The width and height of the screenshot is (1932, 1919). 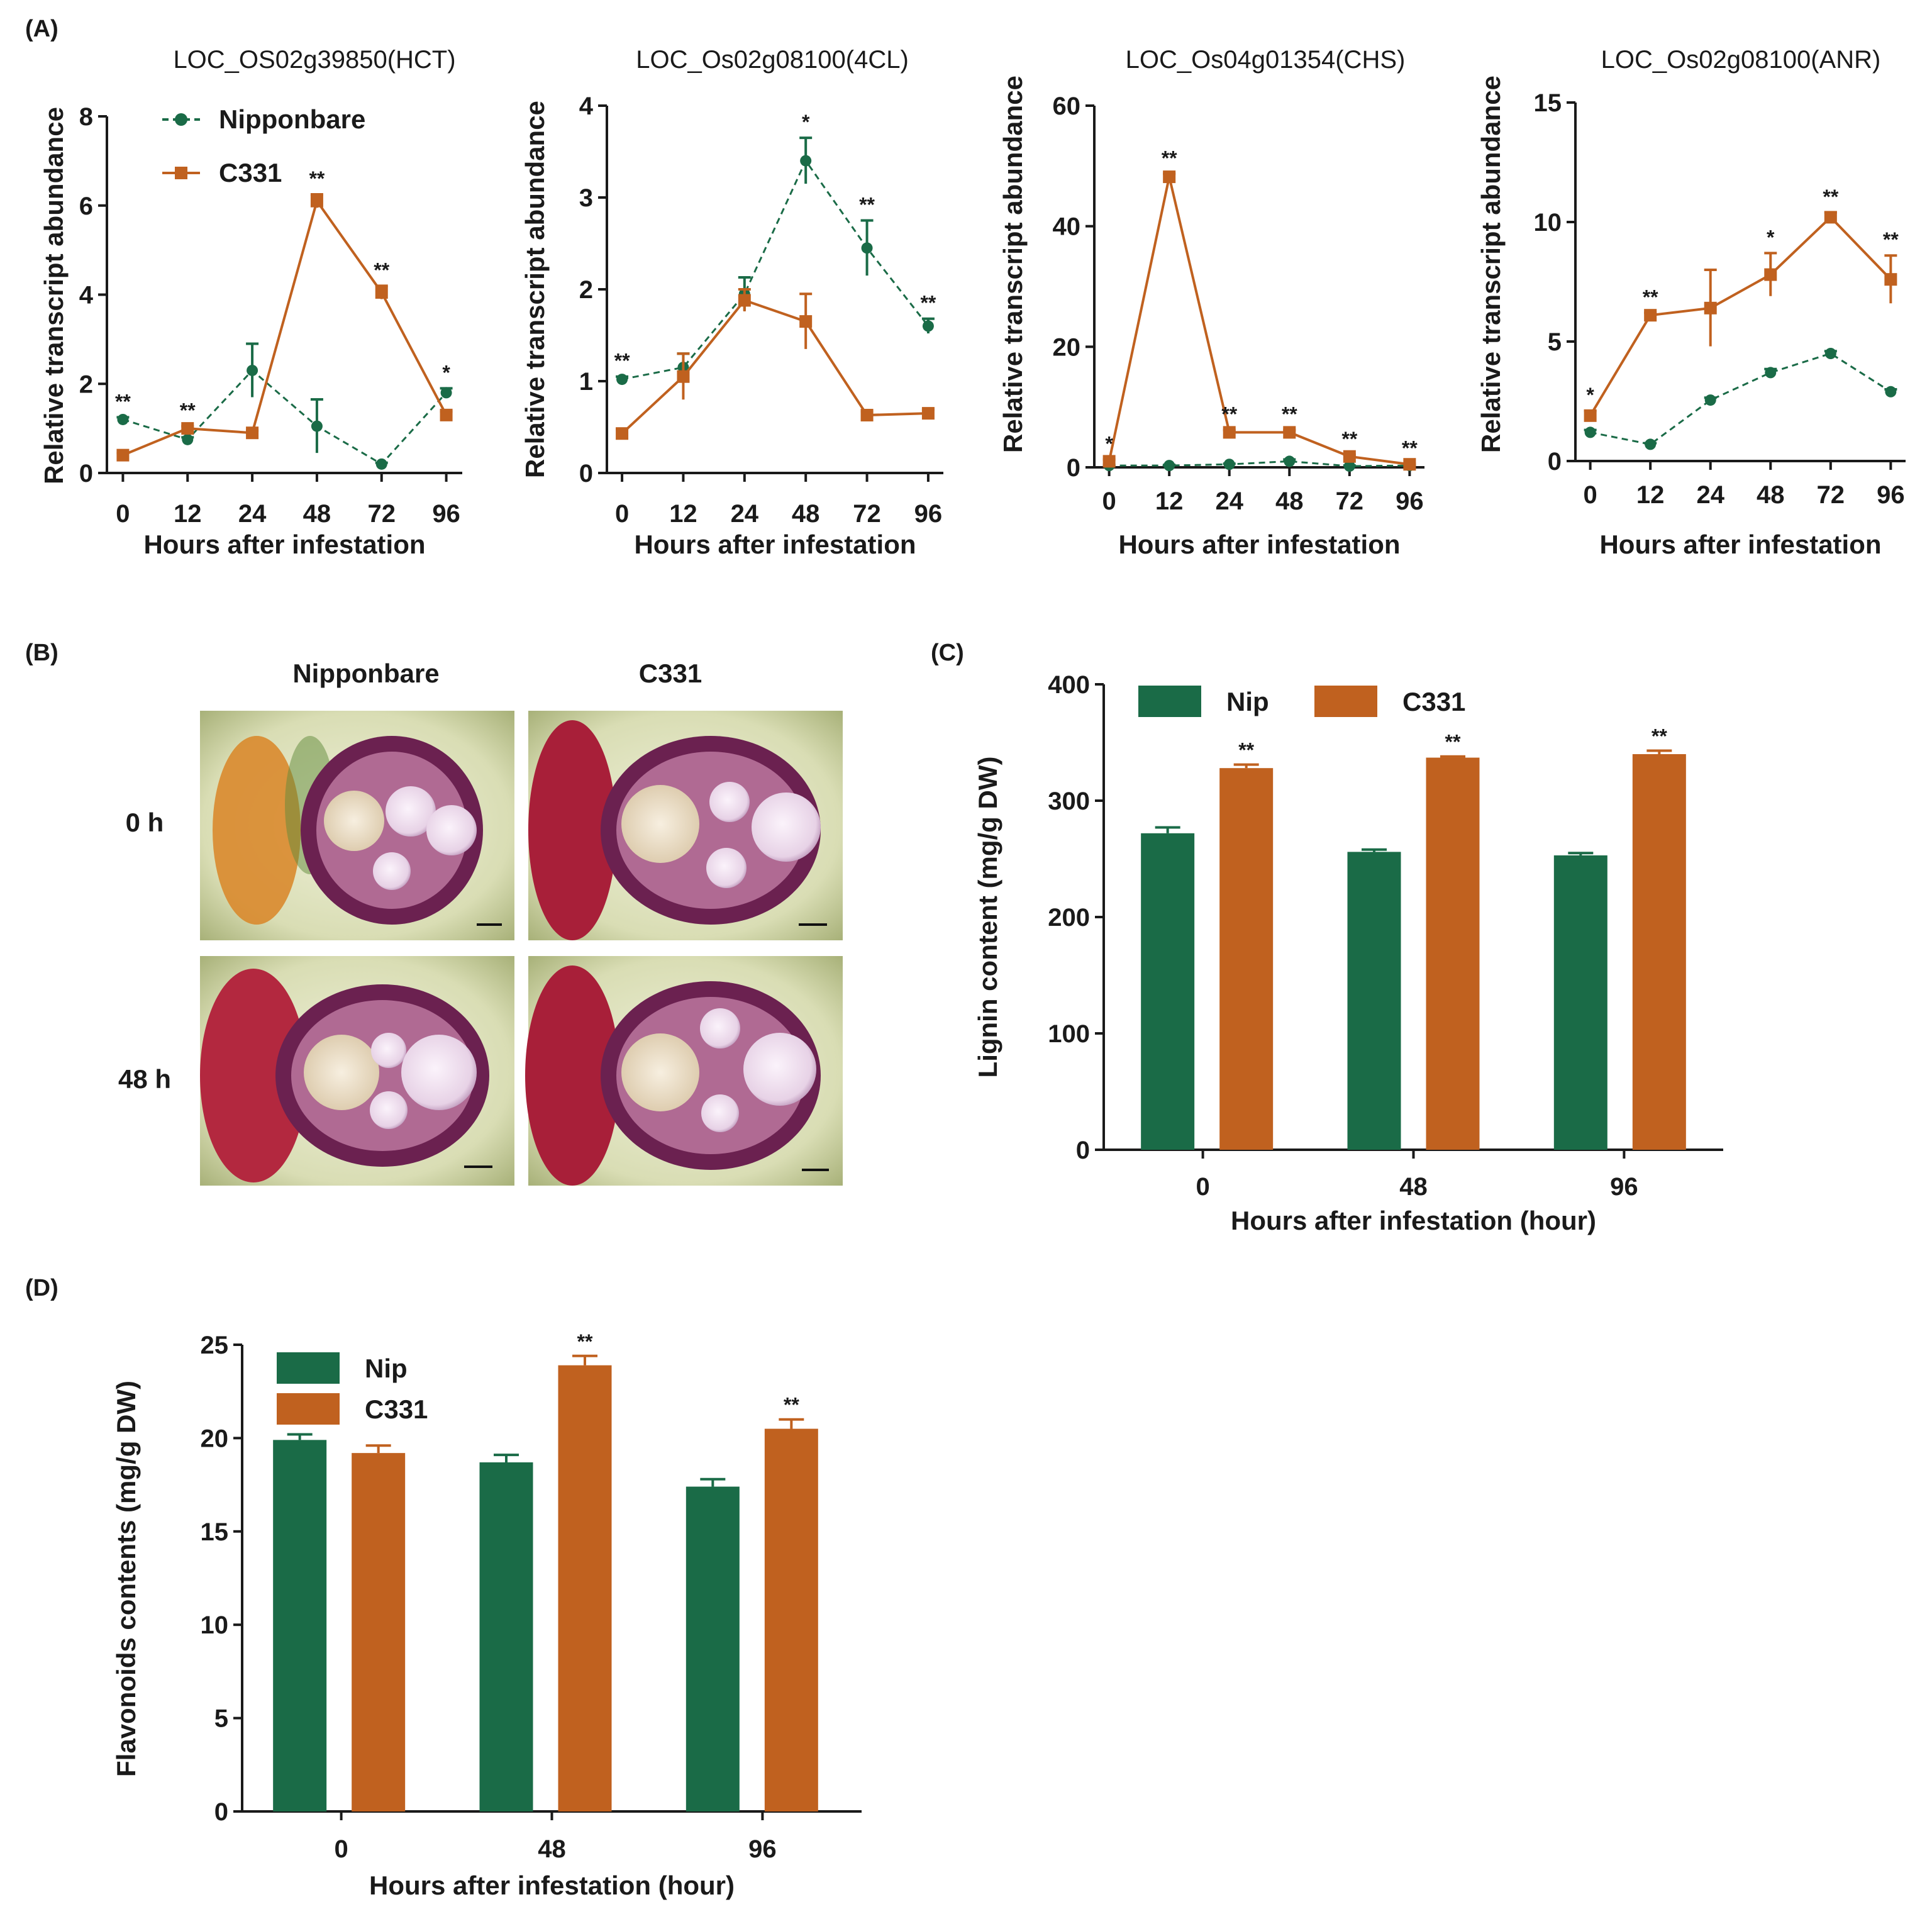 What do you see at coordinates (947, 653) in the screenshot?
I see `panel-label-c: (C)` at bounding box center [947, 653].